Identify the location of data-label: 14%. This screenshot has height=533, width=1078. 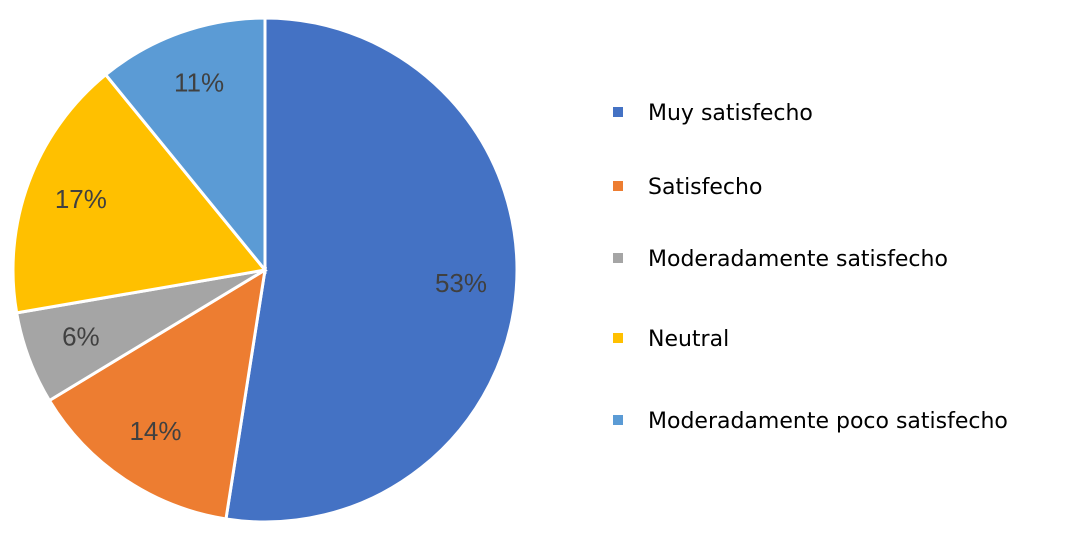
(155, 431).